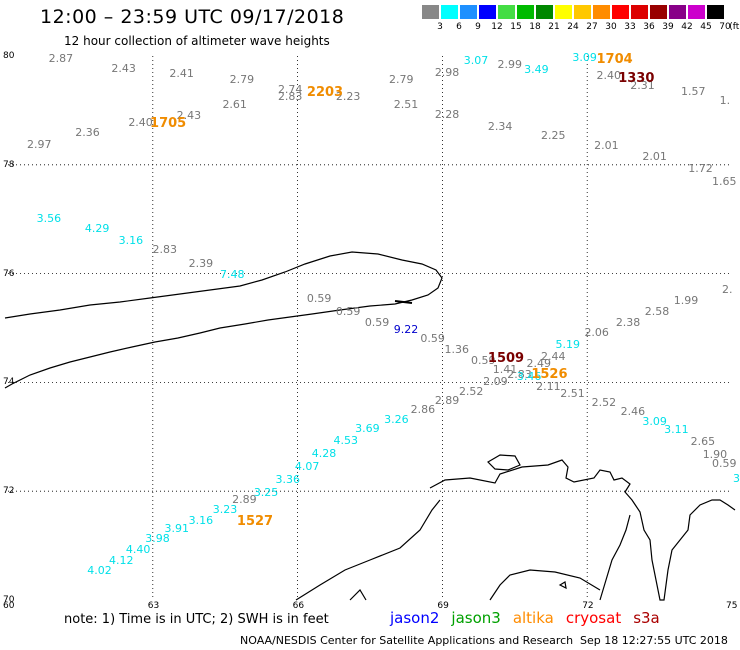 Image resolution: width=740 pixels, height=650 pixels. What do you see at coordinates (39, 144) in the screenshot?
I see `wave-height-value: 2.97` at bounding box center [39, 144].